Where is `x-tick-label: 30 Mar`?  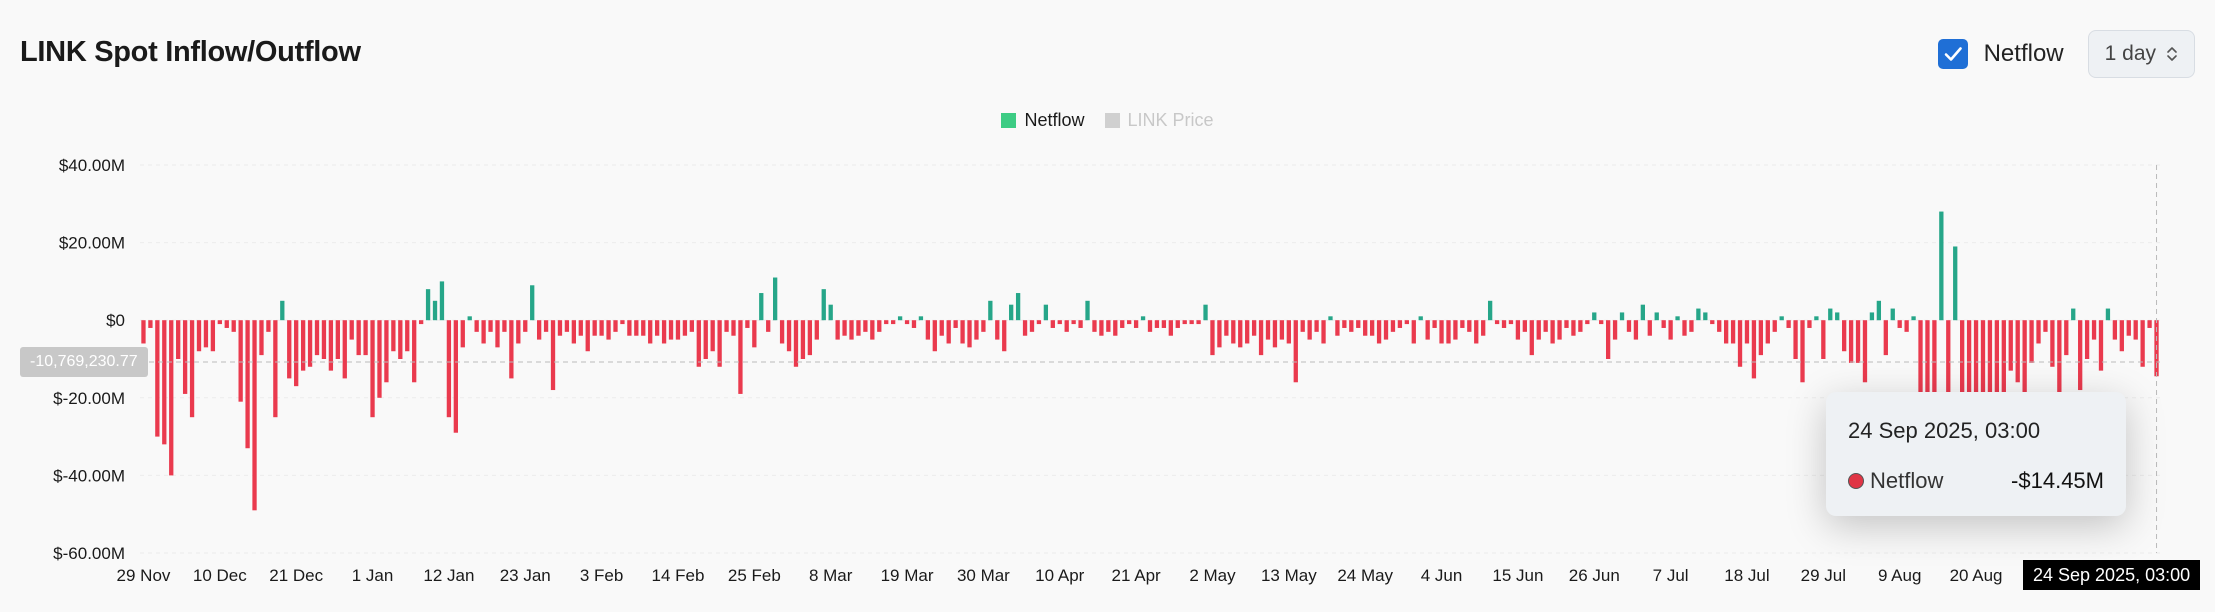
x-tick-label: 30 Mar is located at coordinates (983, 575).